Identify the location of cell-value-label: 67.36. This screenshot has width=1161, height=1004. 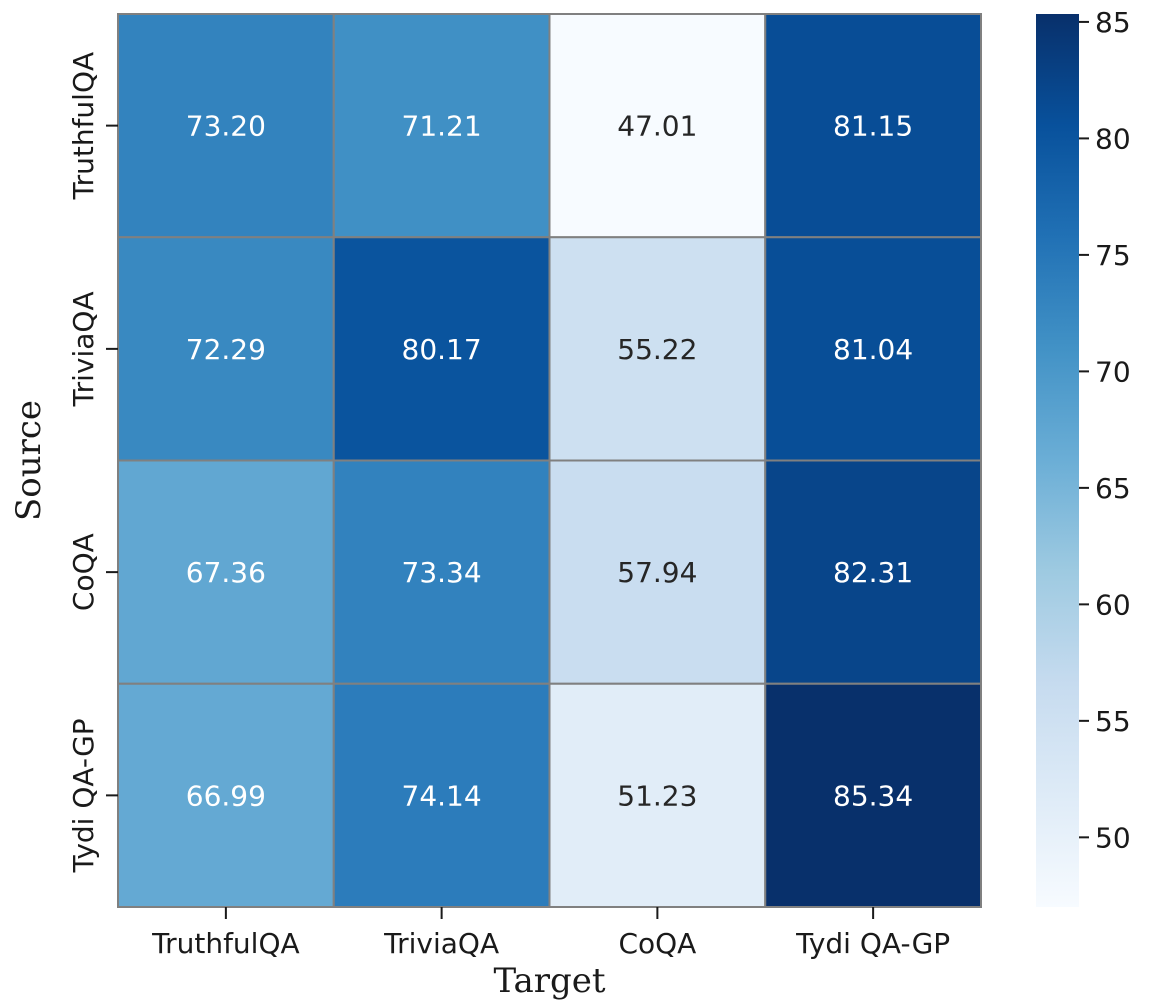
(226, 572).